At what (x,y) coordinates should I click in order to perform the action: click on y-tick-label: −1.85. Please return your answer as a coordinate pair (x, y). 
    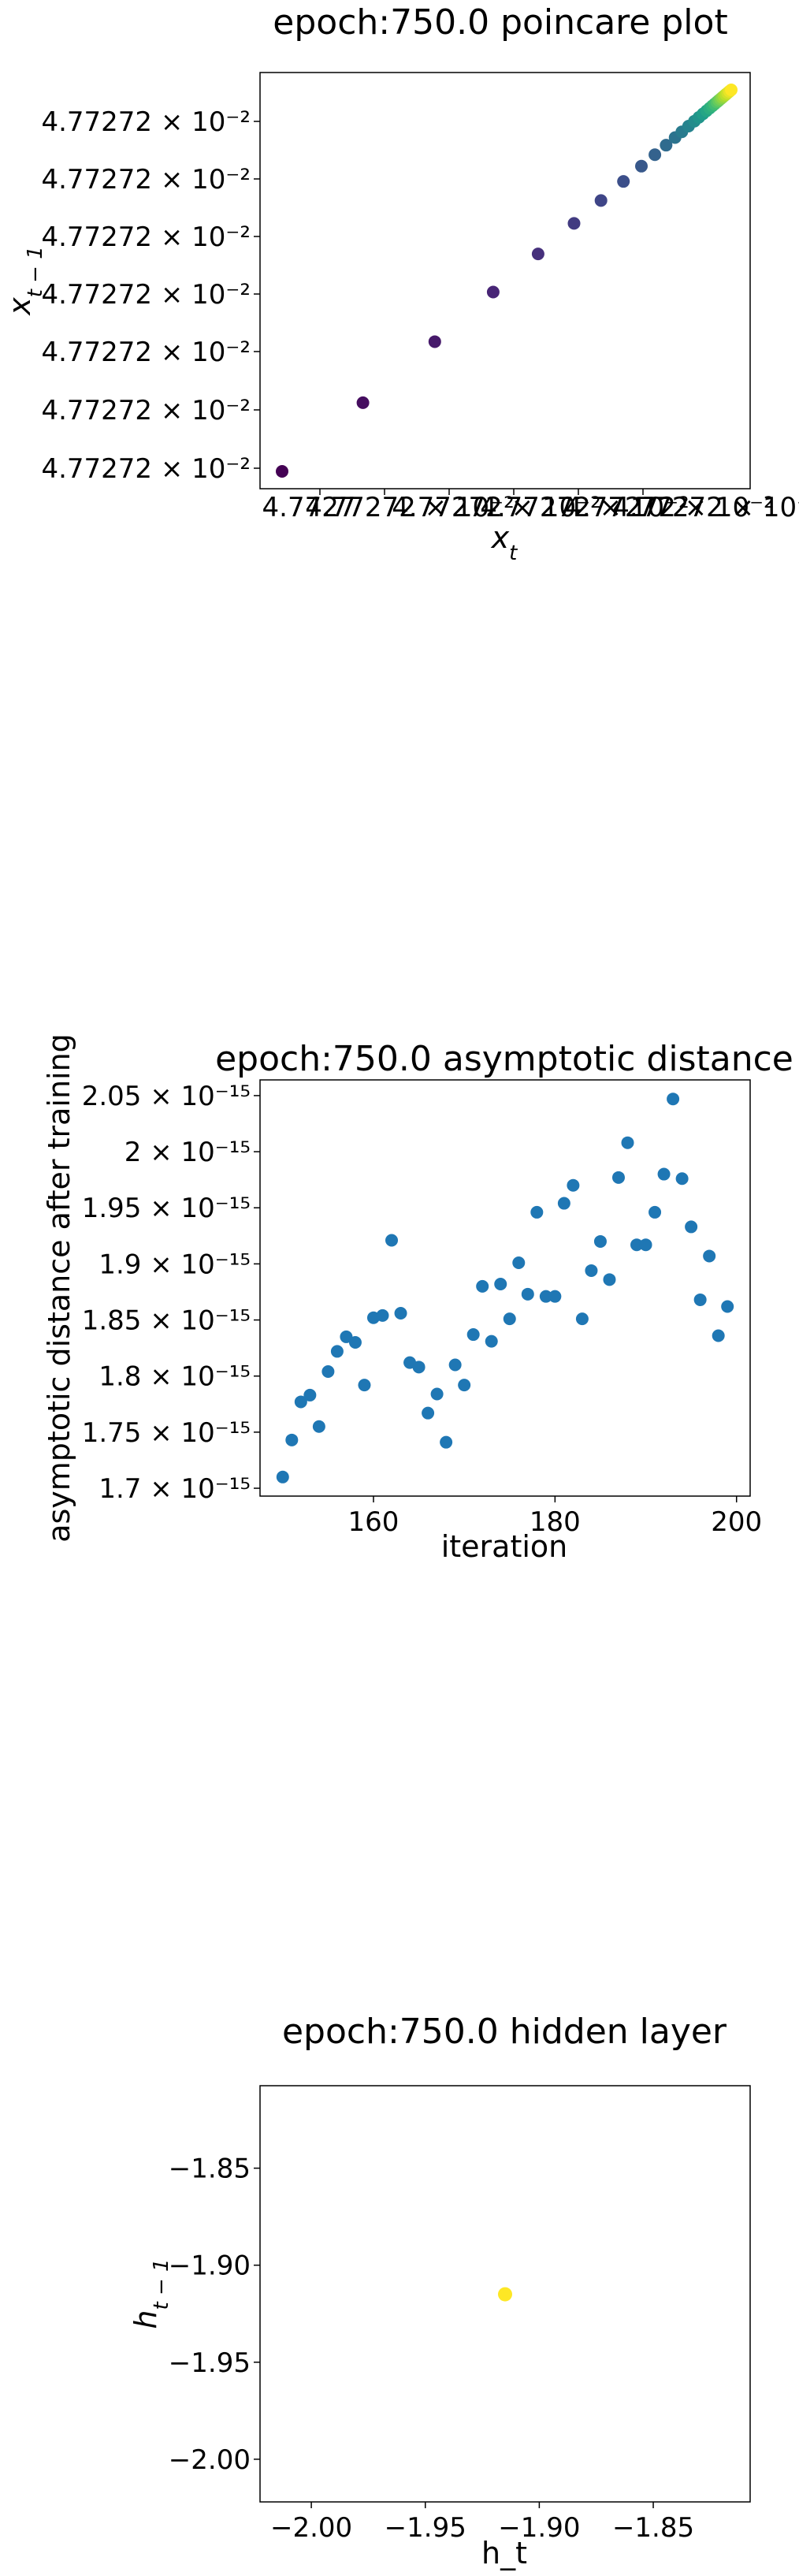
    Looking at the image, I should click on (210, 2169).